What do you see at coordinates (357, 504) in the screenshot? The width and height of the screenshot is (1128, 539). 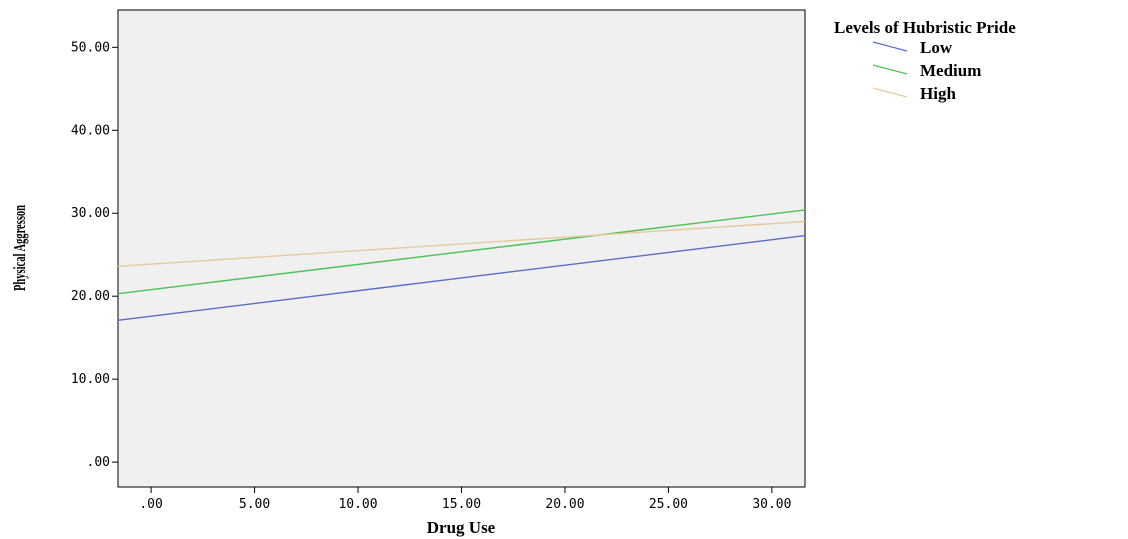 I see `x-tick-label: 10.00` at bounding box center [357, 504].